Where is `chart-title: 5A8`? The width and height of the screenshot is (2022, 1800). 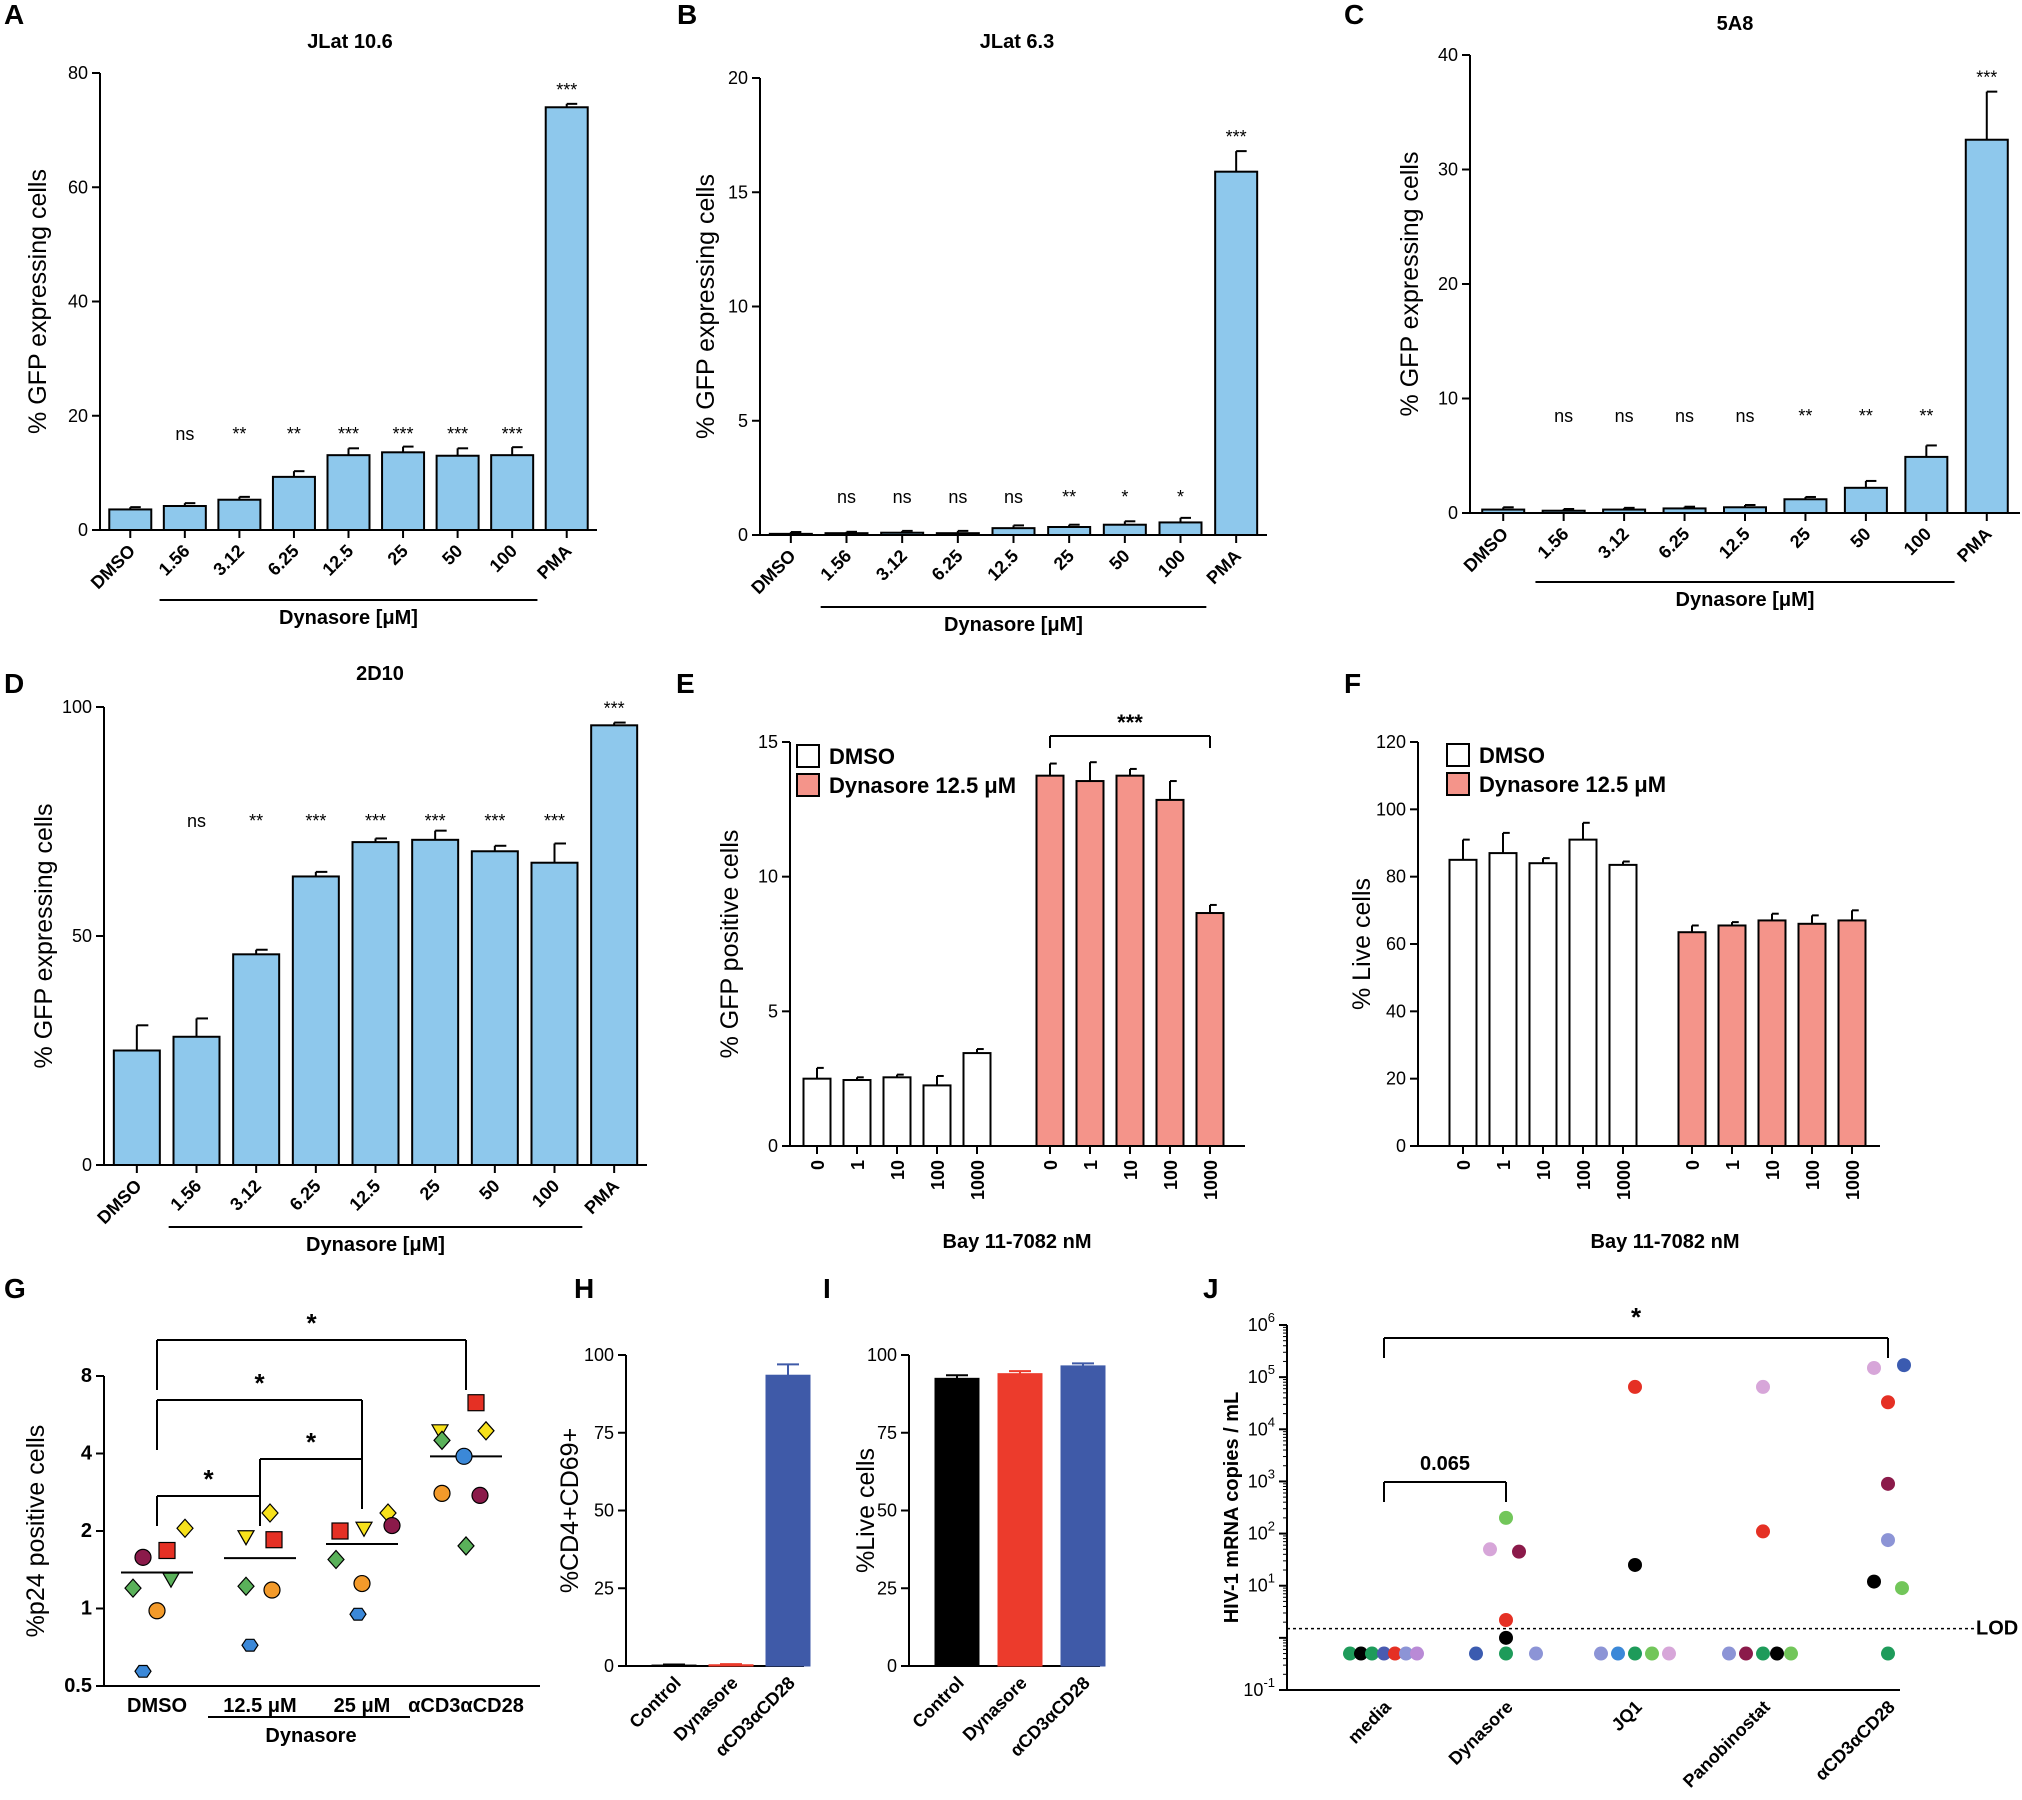 chart-title: 5A8 is located at coordinates (1735, 24).